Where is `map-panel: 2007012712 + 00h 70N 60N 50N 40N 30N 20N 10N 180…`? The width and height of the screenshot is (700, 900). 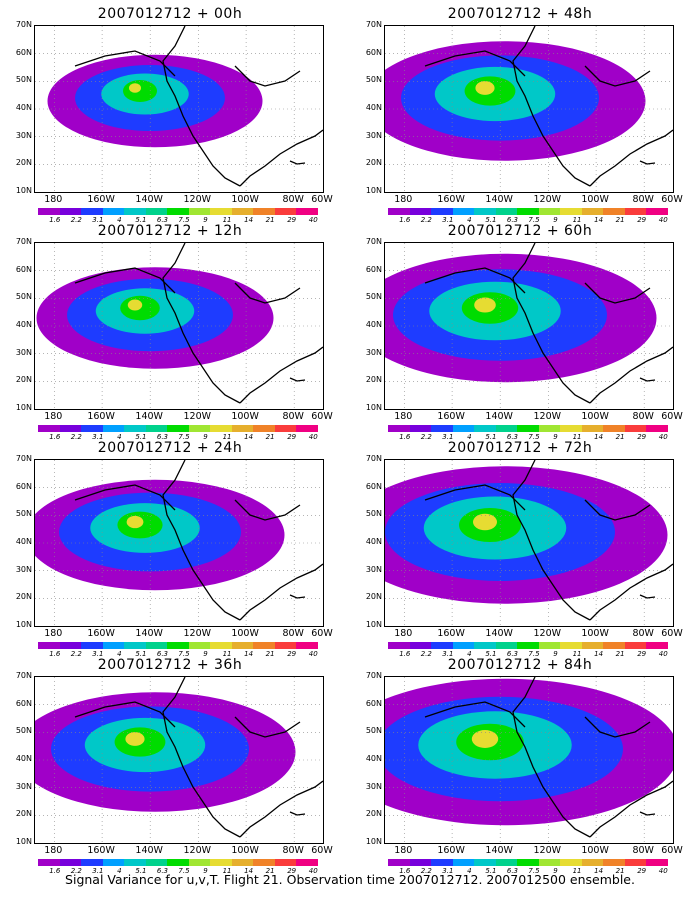
map-panel: 2007012712 + 00h 70N 60N 50N 40N 30N 20N 10N 180… is located at coordinates (170, 114).